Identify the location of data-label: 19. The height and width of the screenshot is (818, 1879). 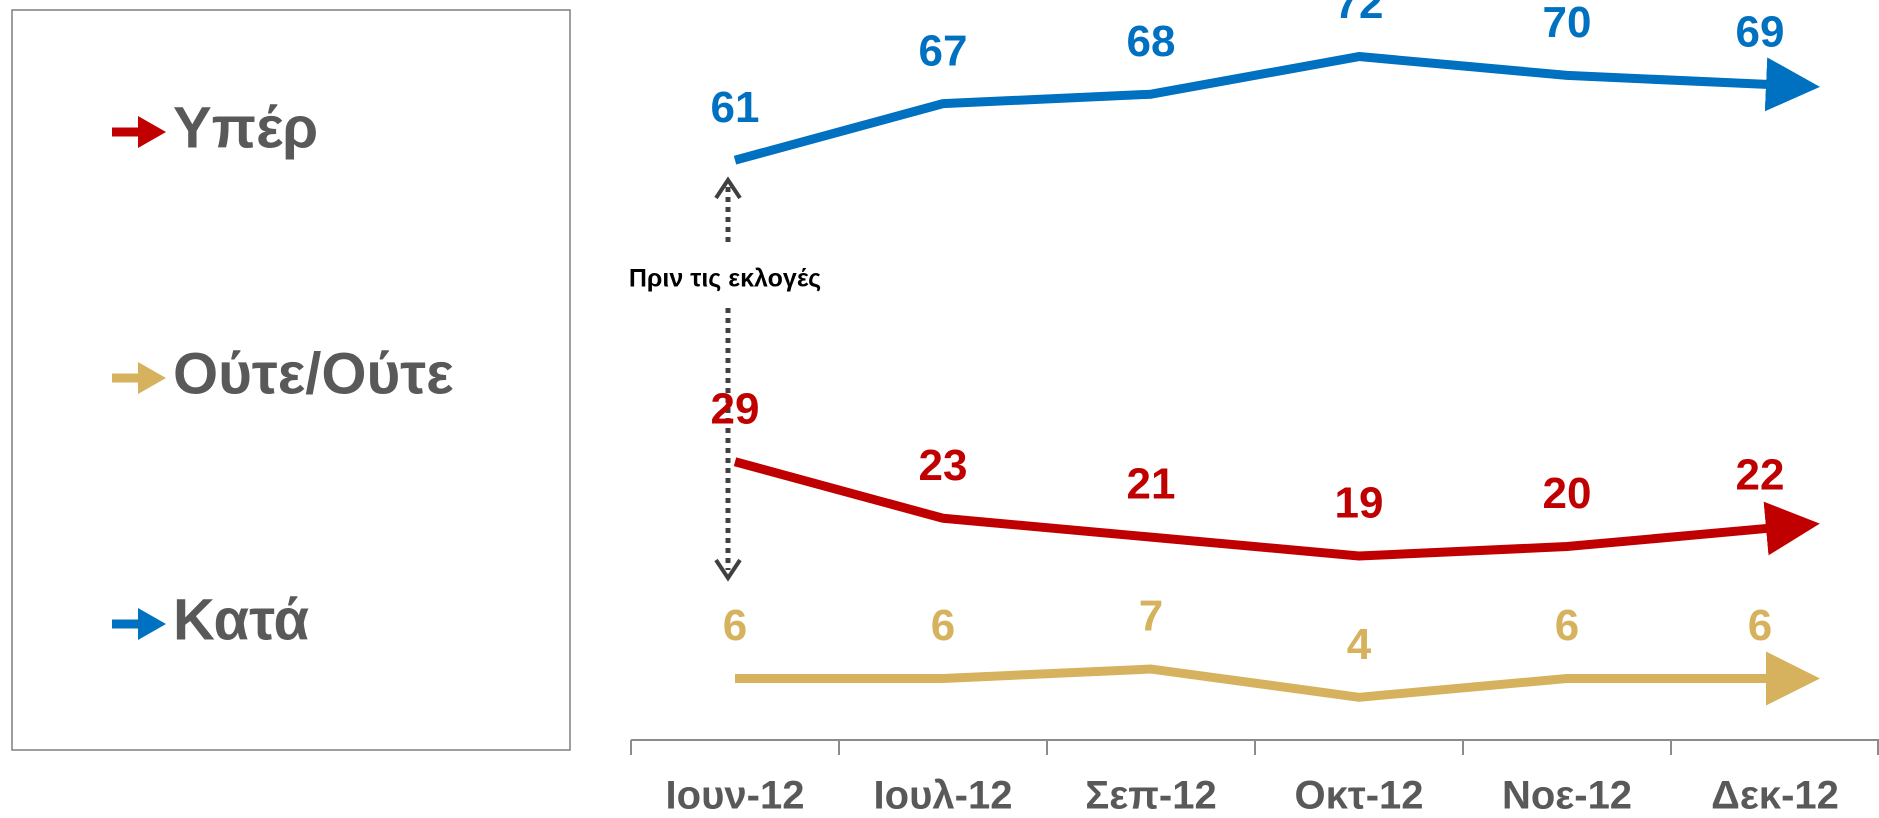
(1359, 503).